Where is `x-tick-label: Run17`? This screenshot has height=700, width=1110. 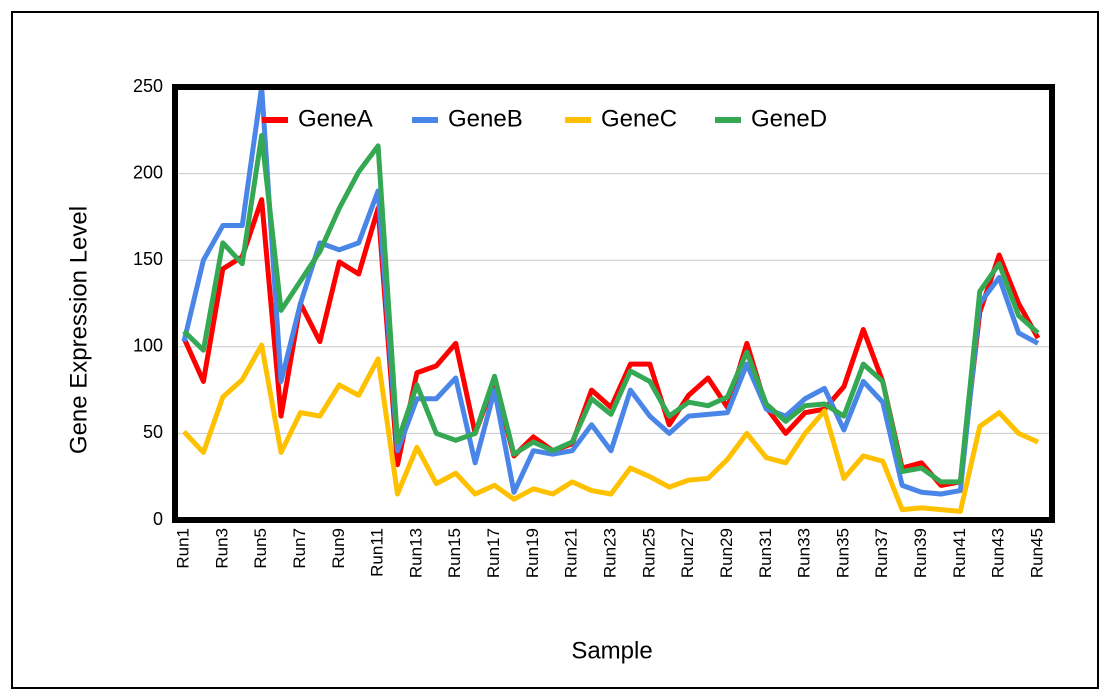 x-tick-label: Run17 is located at coordinates (493, 553).